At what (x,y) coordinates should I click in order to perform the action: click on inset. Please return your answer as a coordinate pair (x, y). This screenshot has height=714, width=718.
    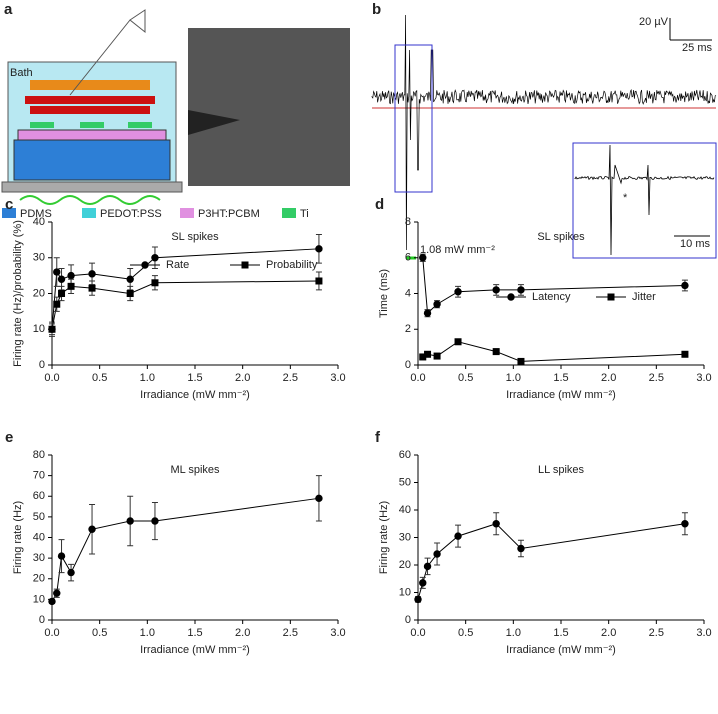
    Looking at the image, I should click on (644, 200).